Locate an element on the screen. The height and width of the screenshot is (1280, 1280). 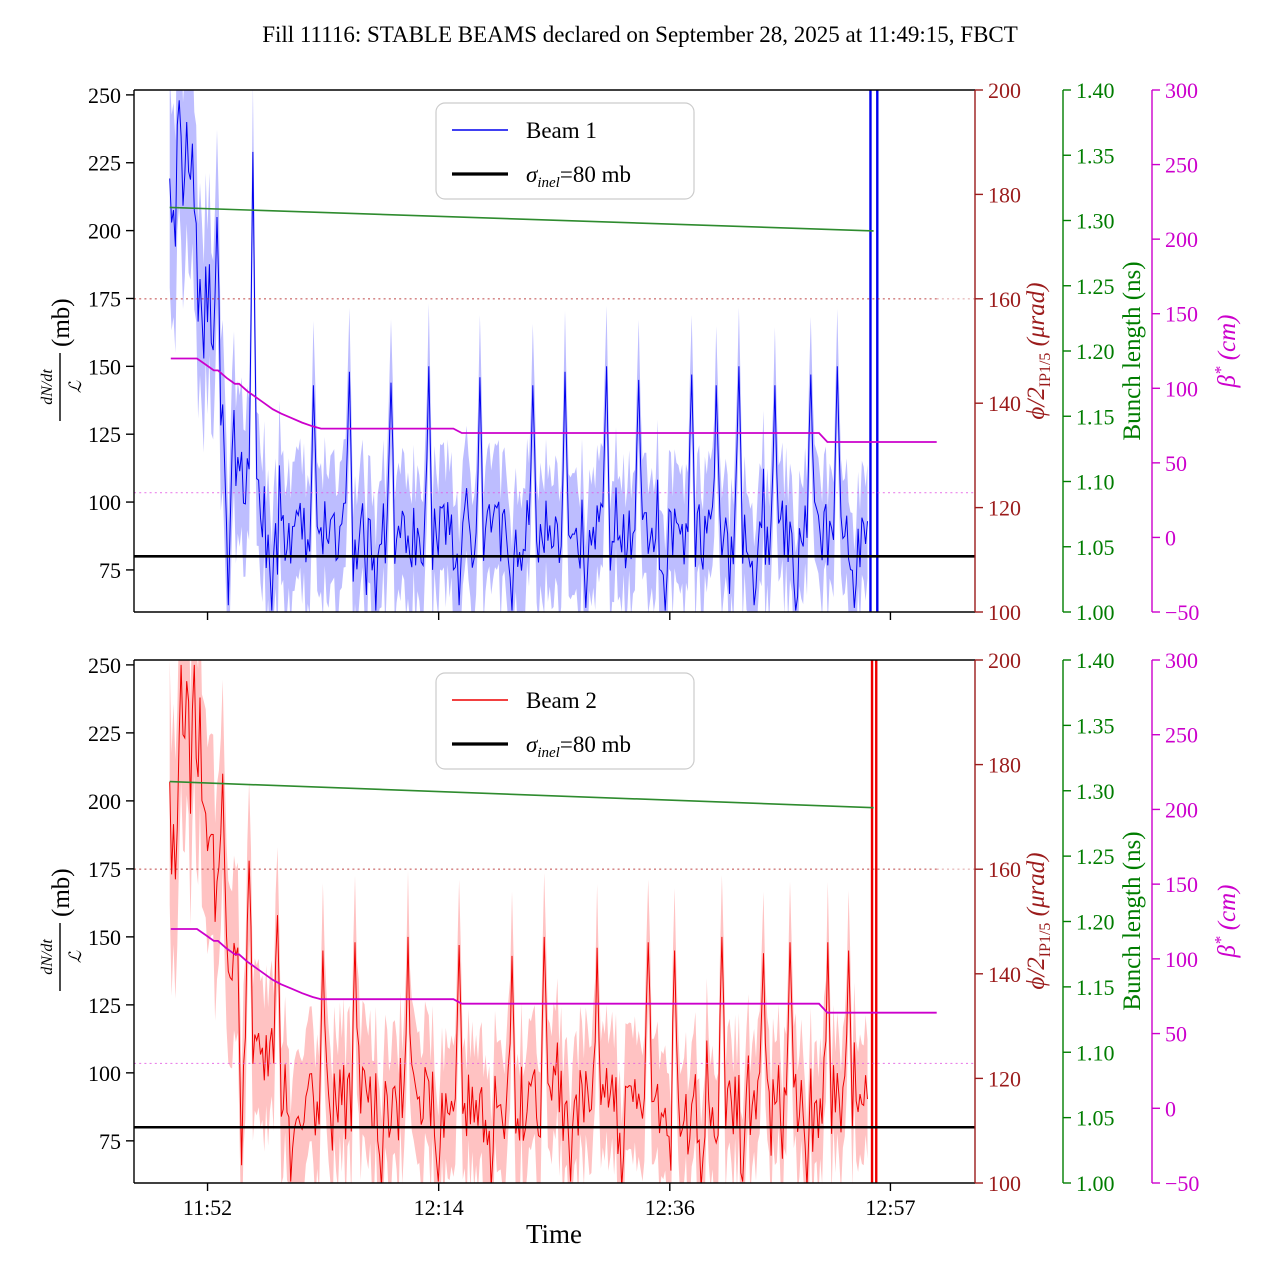
x-tick-label: 11:52 is located at coordinates (207, 1207).